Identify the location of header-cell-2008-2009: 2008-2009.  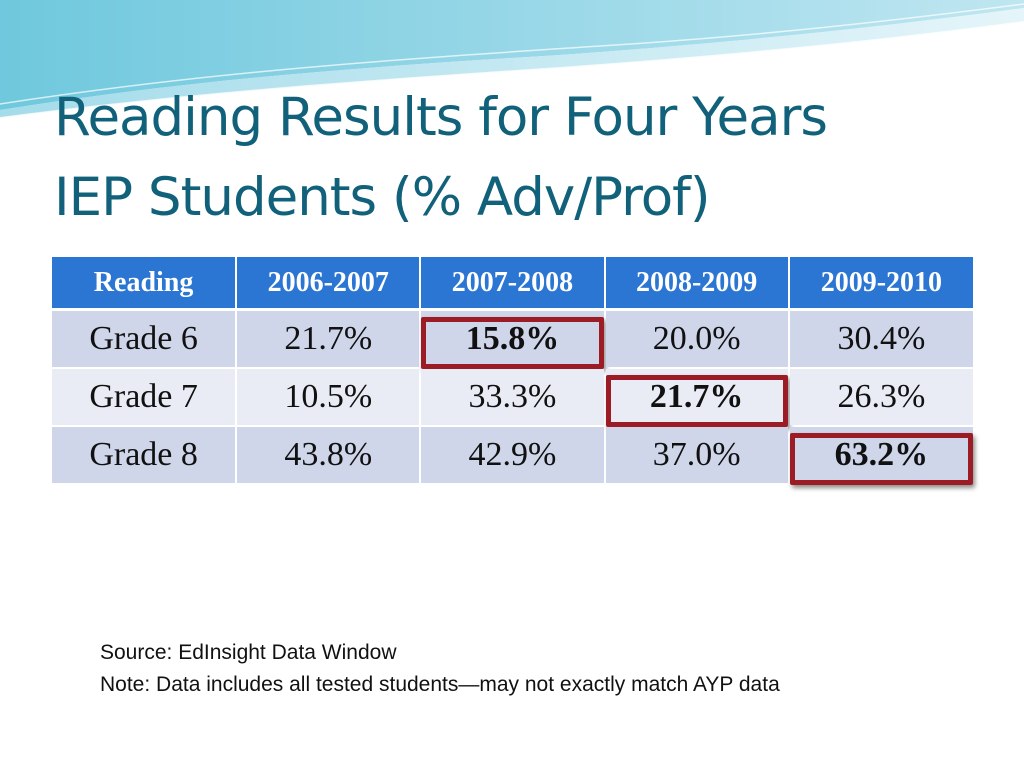
(697, 284).